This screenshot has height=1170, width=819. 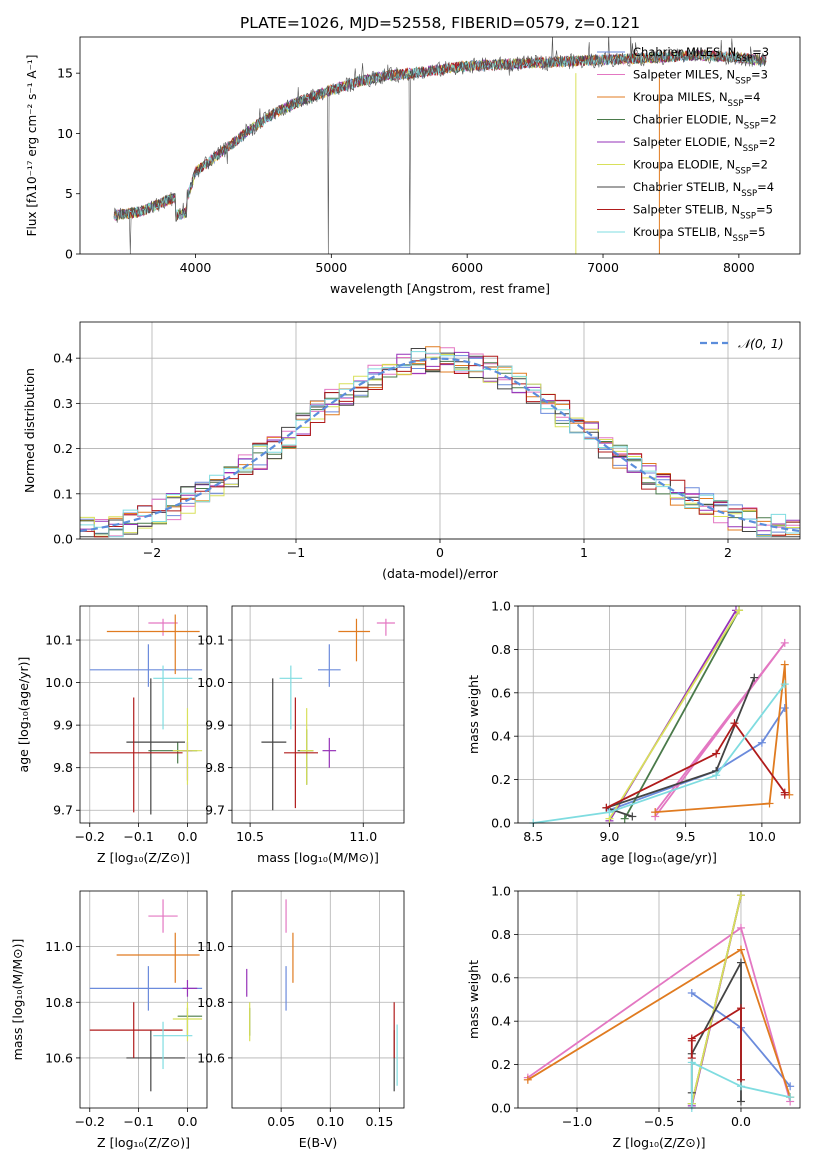 What do you see at coordinates (17, 1000) in the screenshot?
I see `y-axis-label: mass [log₁₀(M/M⊙)]` at bounding box center [17, 1000].